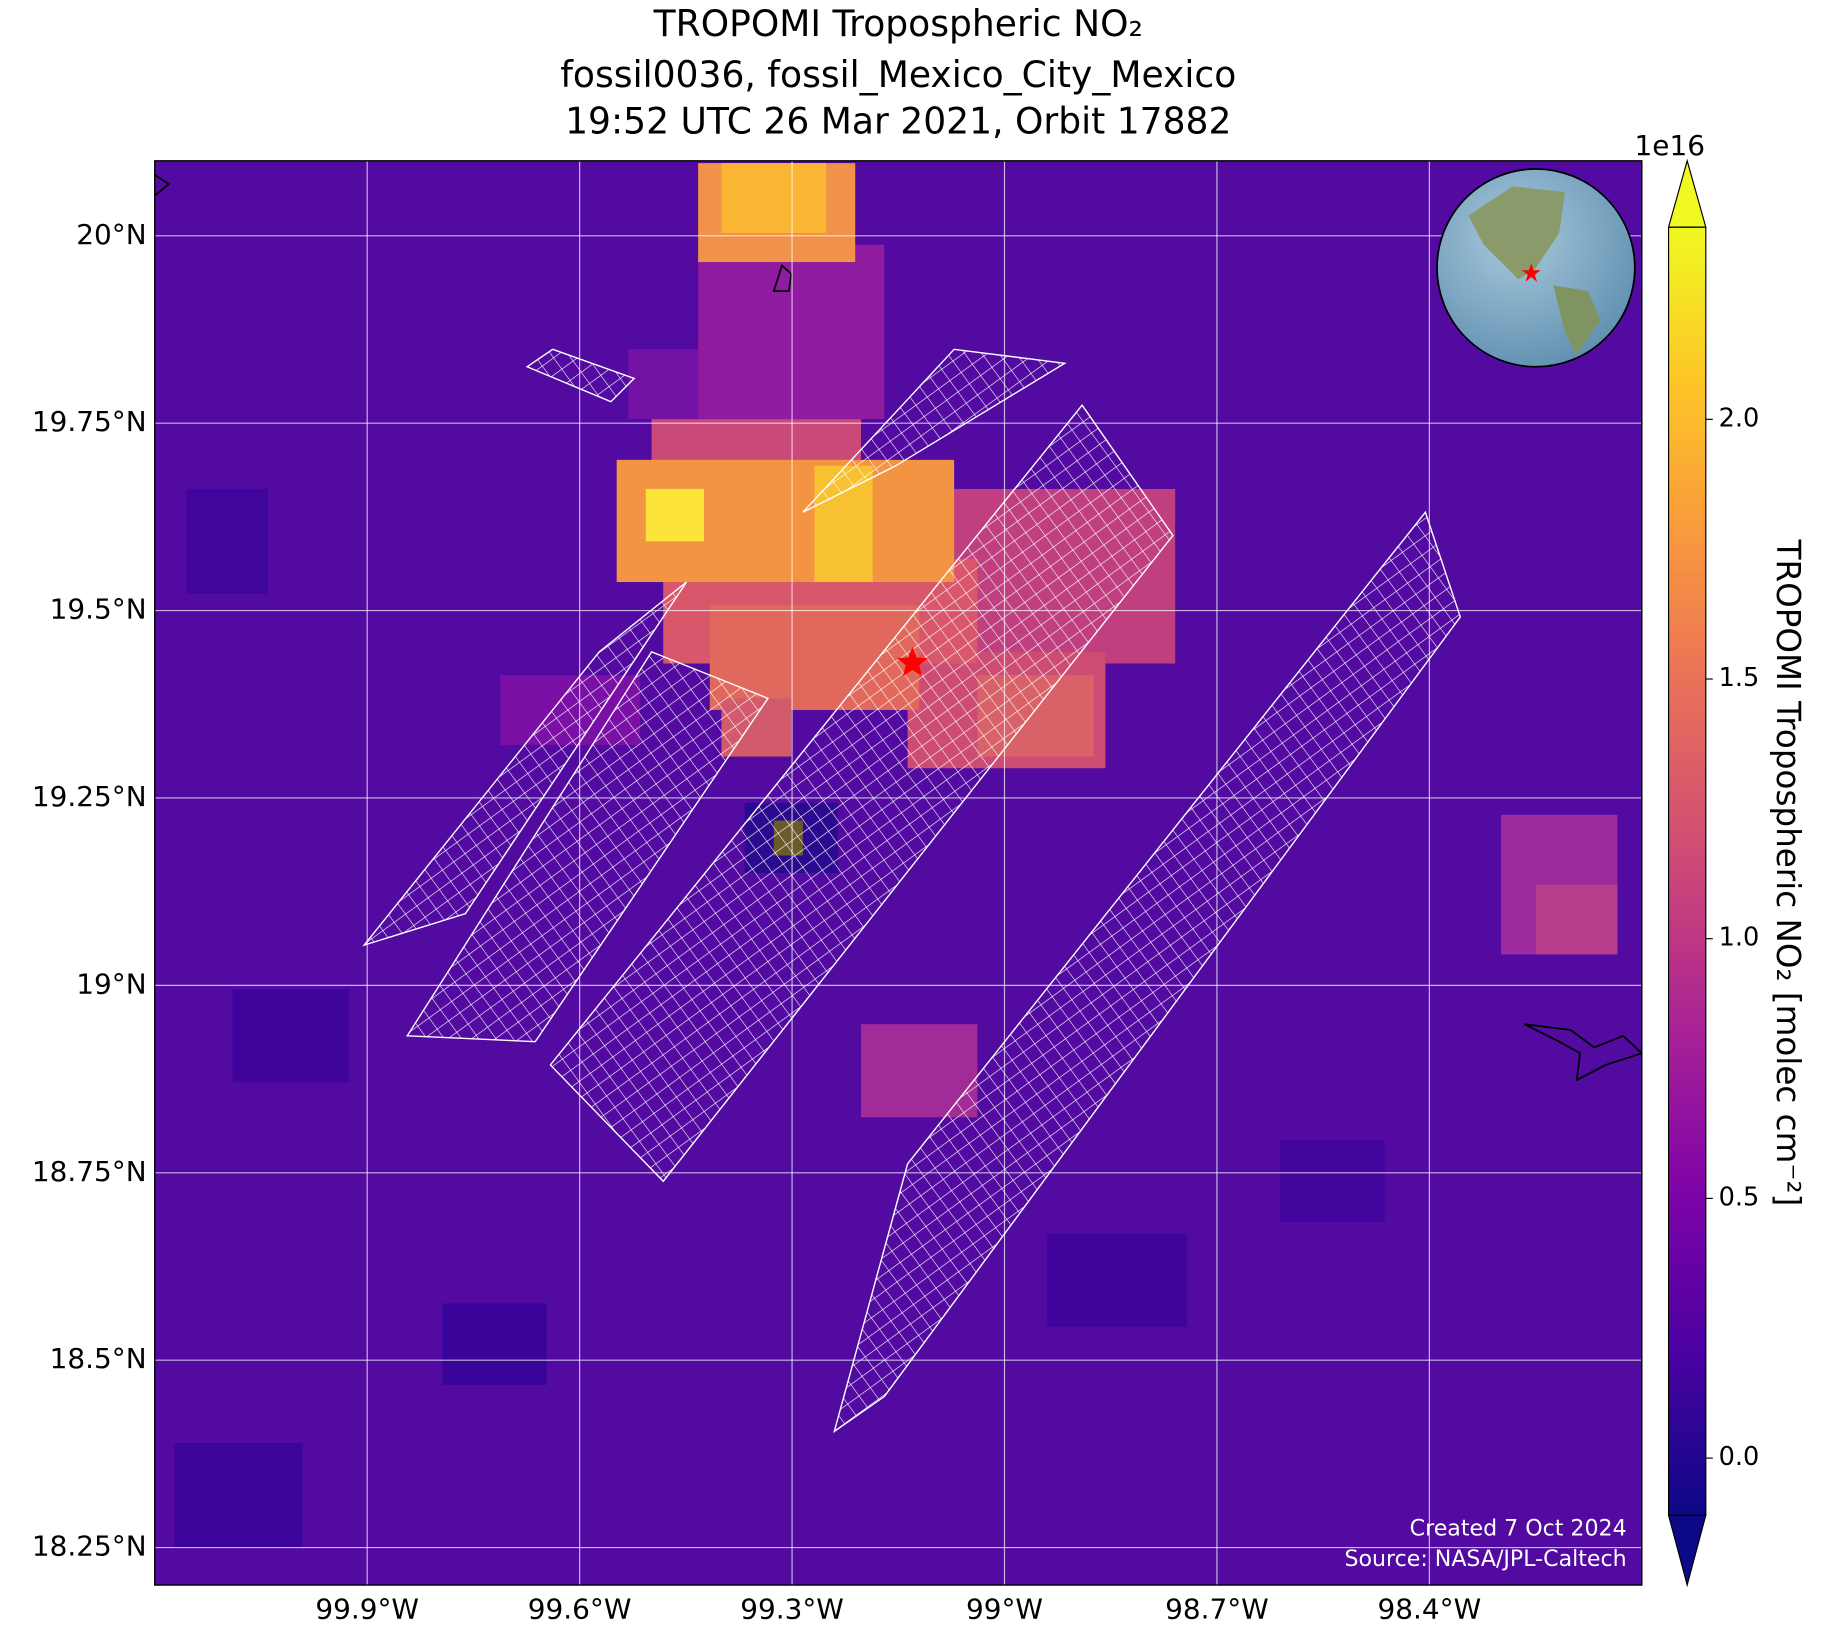 The width and height of the screenshot is (1821, 1633). What do you see at coordinates (1536, 268) in the screenshot?
I see `globe-inset` at bounding box center [1536, 268].